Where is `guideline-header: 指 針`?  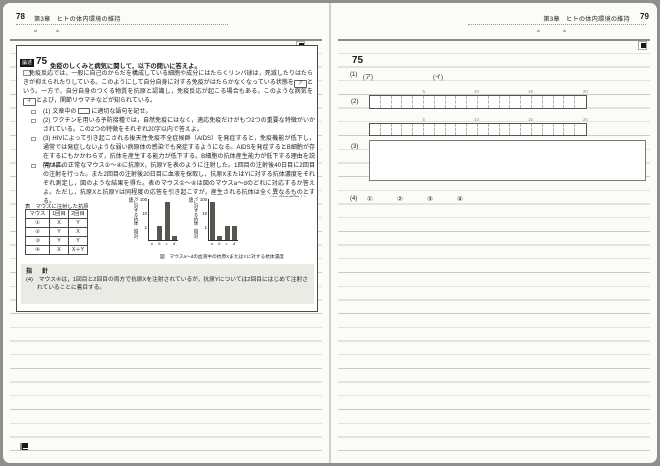
guideline-header: 指 針 is located at coordinates (38, 272).